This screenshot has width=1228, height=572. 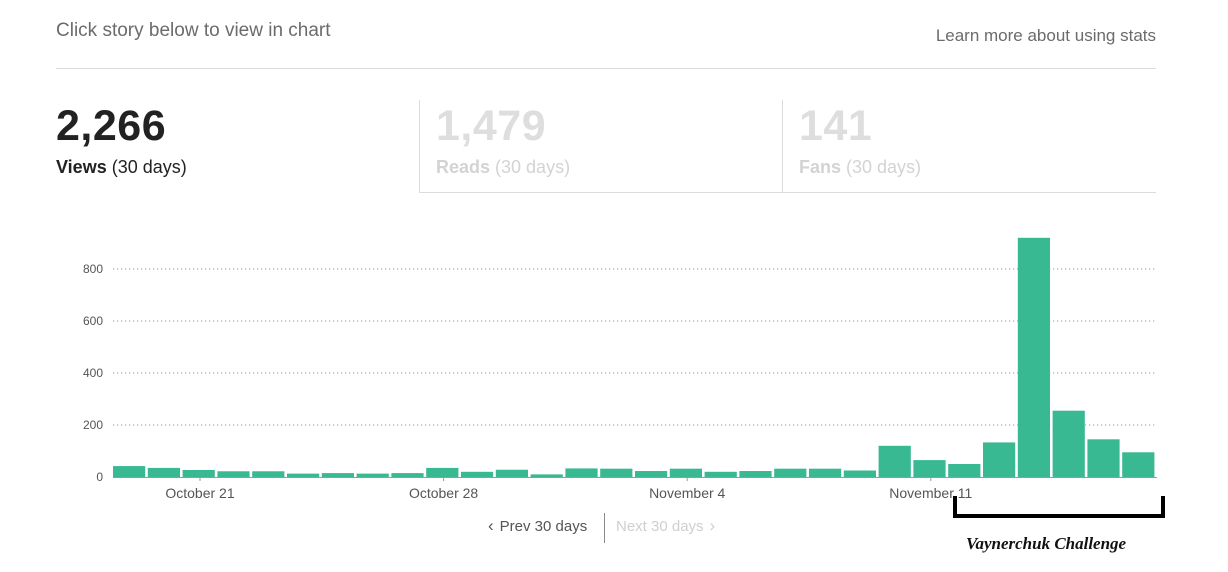 What do you see at coordinates (860, 167) in the screenshot?
I see `fans-label: Fans (30 days)` at bounding box center [860, 167].